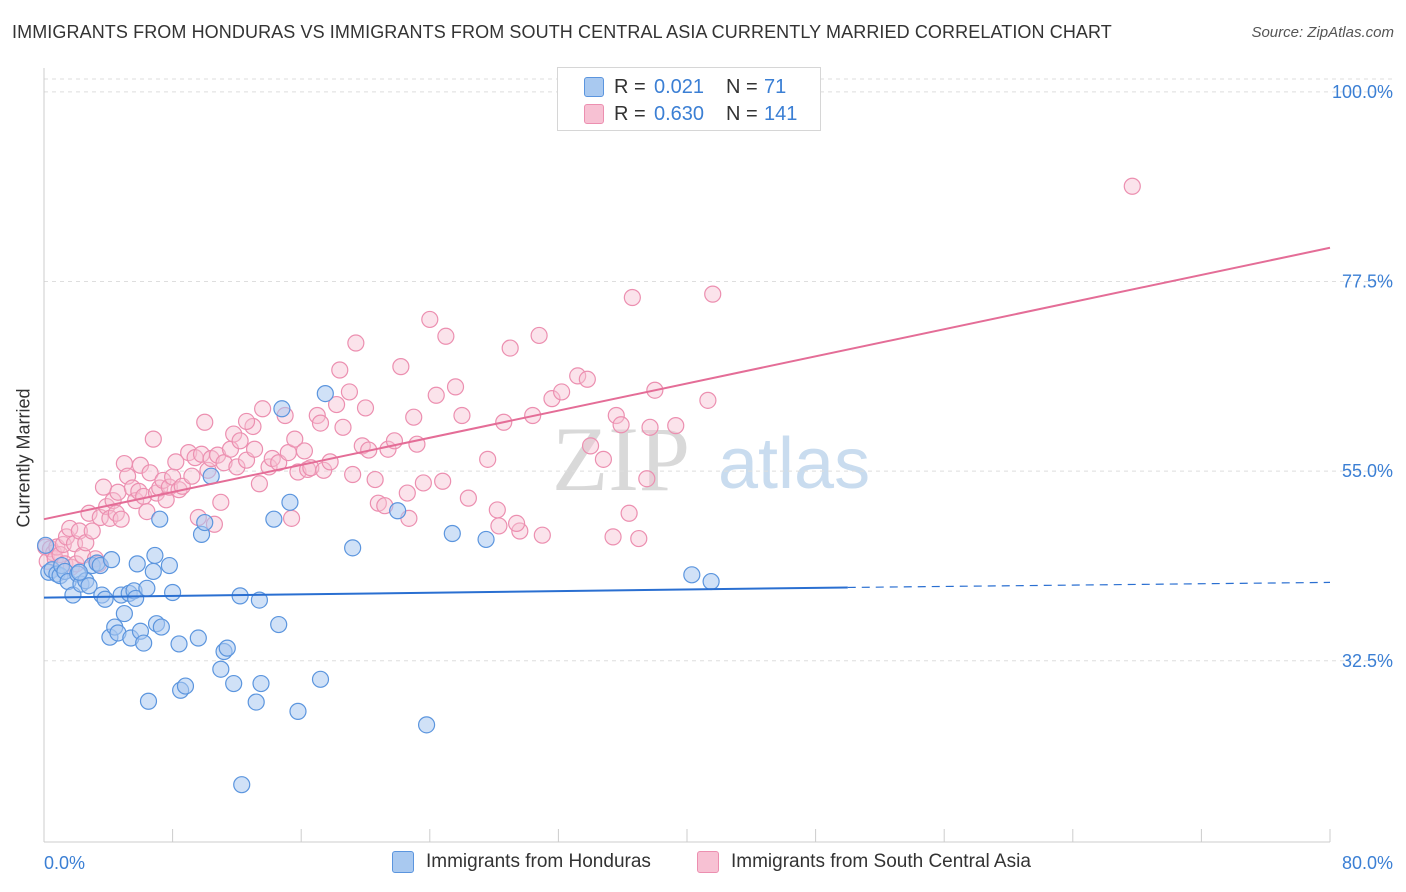  What do you see at coordinates (775, 86) in the screenshot?
I see `n-value: 71` at bounding box center [775, 86].